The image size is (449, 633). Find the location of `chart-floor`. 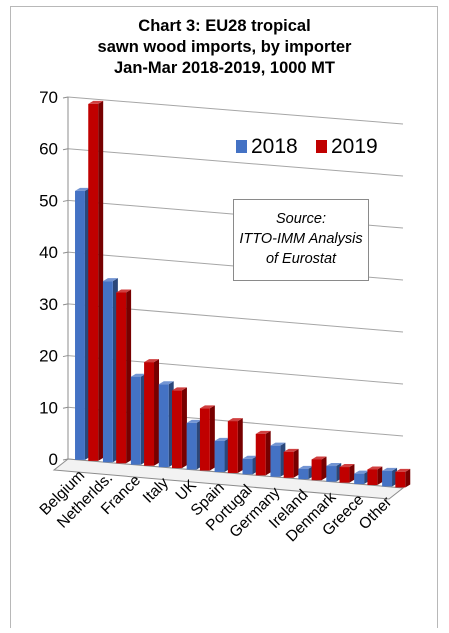

chart-floor is located at coordinates (228, 479).